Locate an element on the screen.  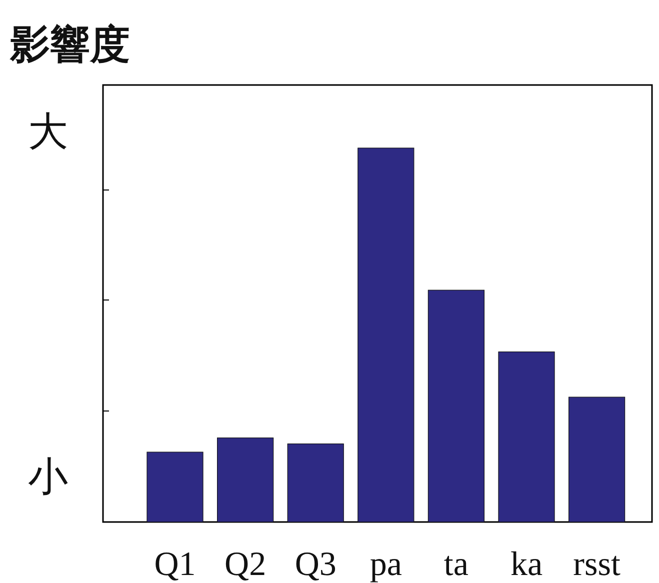
x-tick-label: ta is located at coordinates (456, 564).